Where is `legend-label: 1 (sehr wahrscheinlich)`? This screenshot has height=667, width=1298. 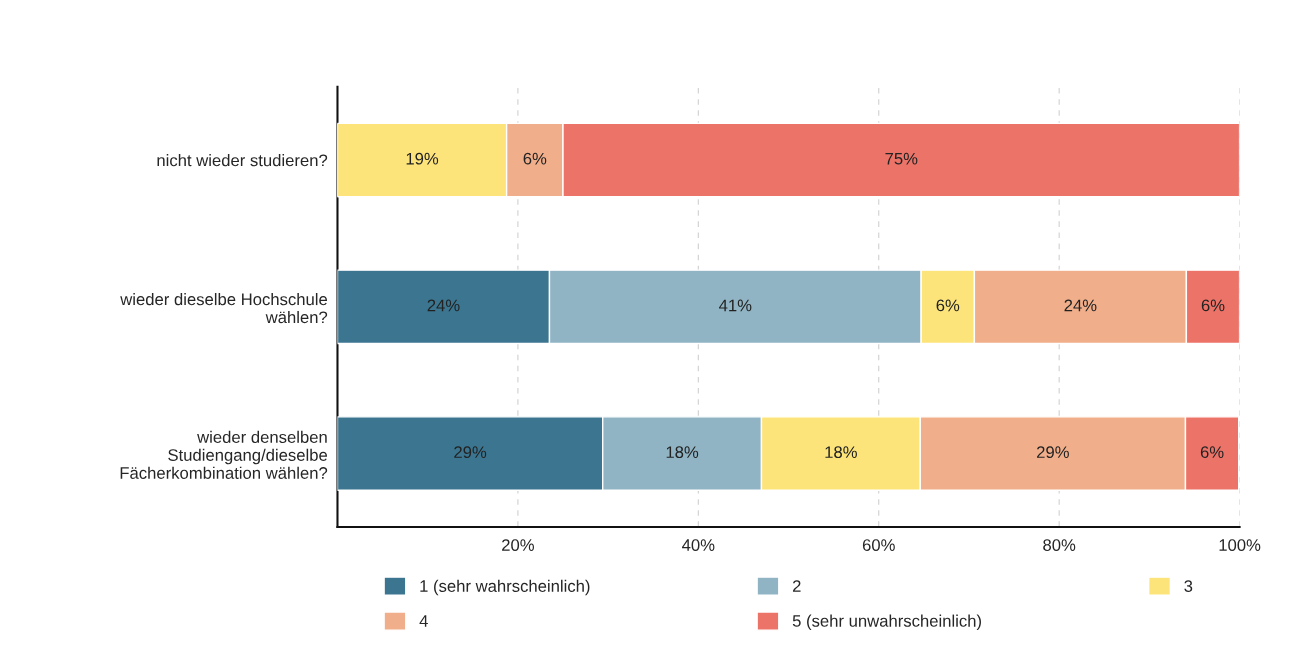
legend-label: 1 (sehr wahrscheinlich) is located at coordinates (505, 587).